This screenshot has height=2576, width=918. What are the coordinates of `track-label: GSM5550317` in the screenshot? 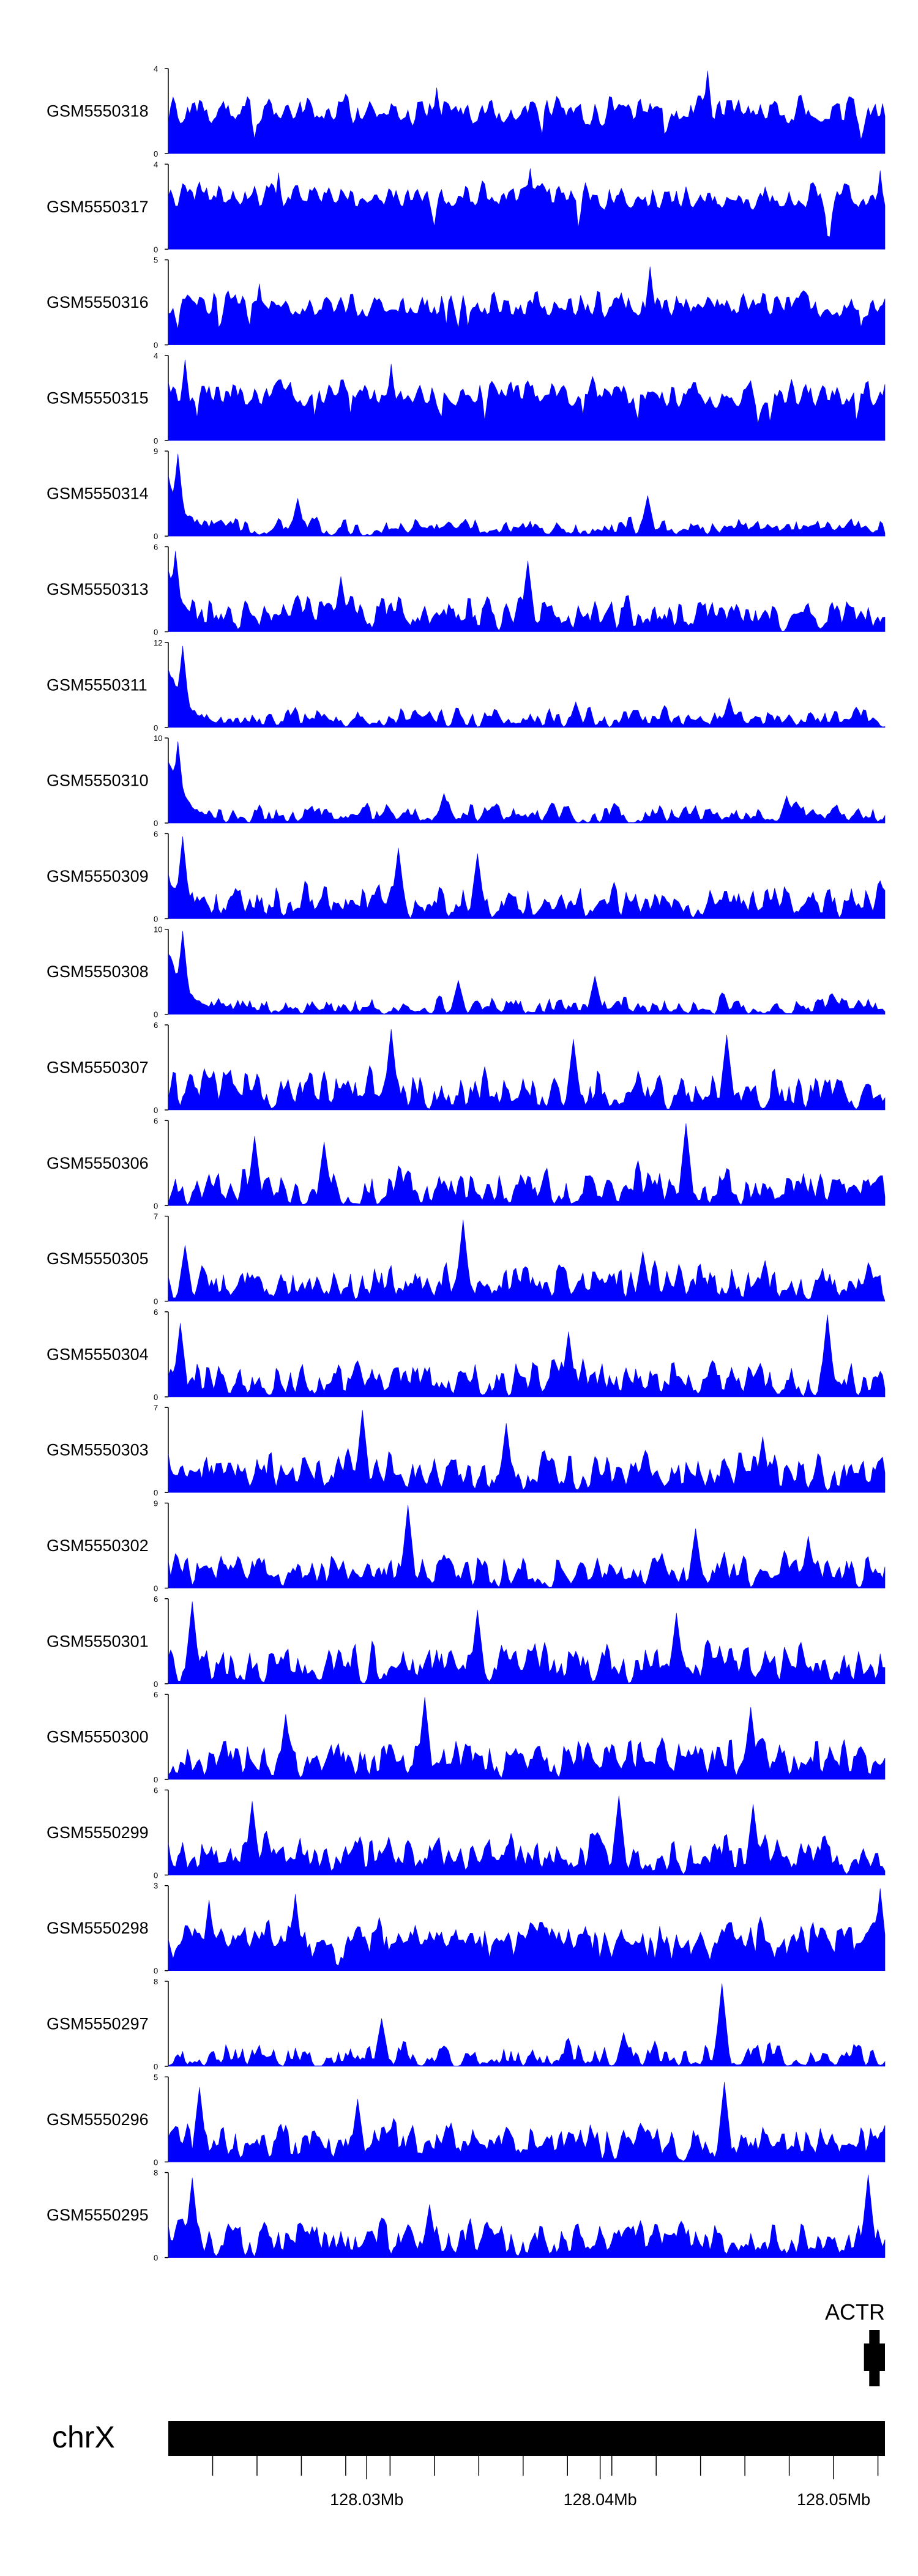 It's located at (98, 207).